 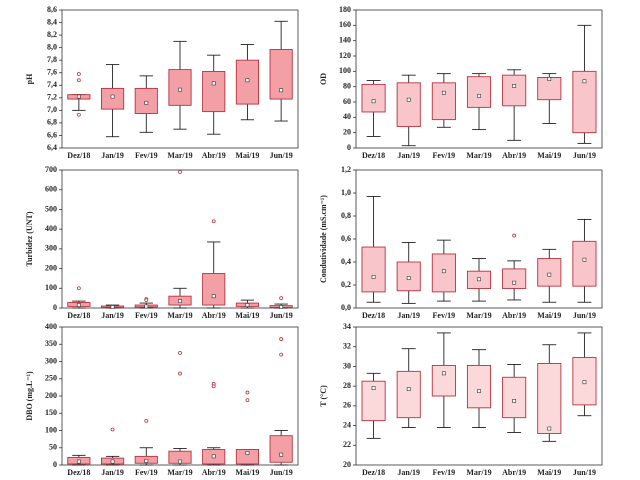 I want to click on y-tick-label: 120, so click(x=345, y=55).